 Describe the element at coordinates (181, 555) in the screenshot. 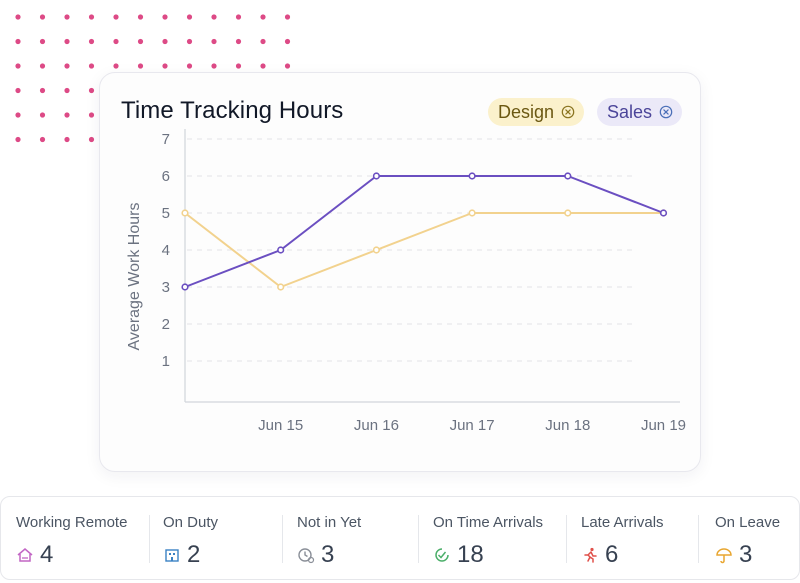

I see `stat-value-row: 2` at that location.